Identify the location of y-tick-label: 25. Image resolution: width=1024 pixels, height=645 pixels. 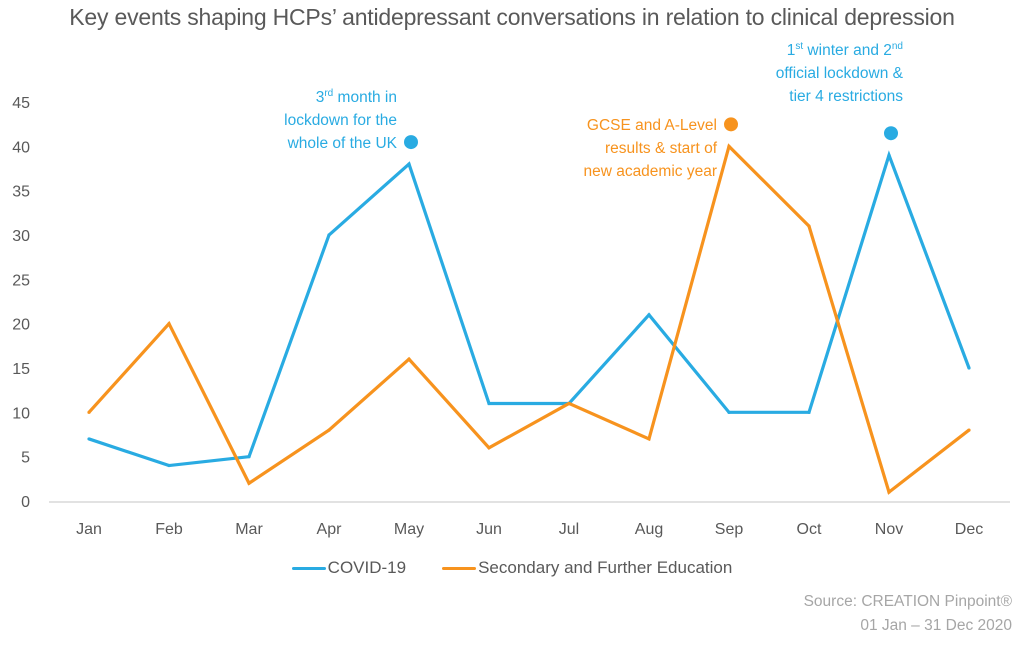
(21, 280).